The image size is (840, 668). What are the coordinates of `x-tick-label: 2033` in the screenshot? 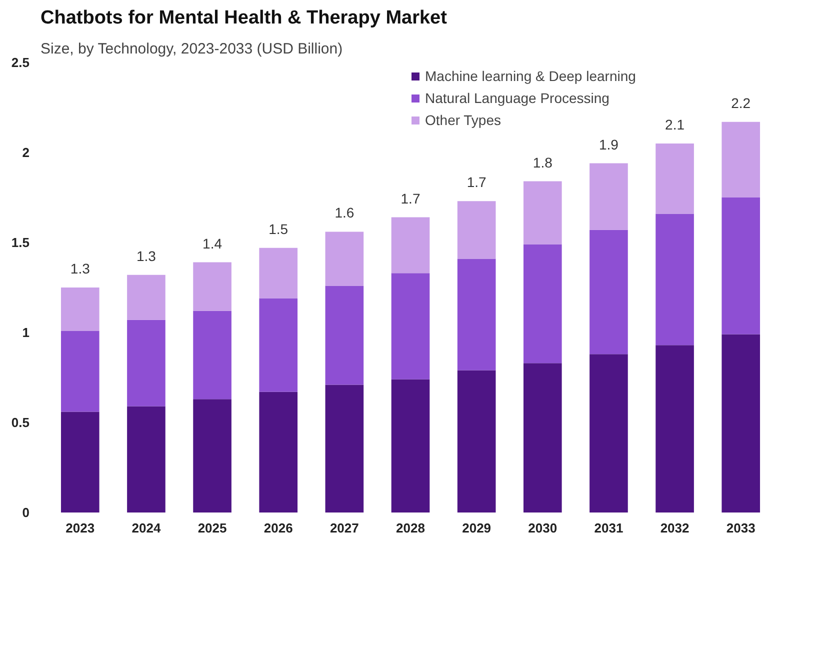 It's located at (741, 528).